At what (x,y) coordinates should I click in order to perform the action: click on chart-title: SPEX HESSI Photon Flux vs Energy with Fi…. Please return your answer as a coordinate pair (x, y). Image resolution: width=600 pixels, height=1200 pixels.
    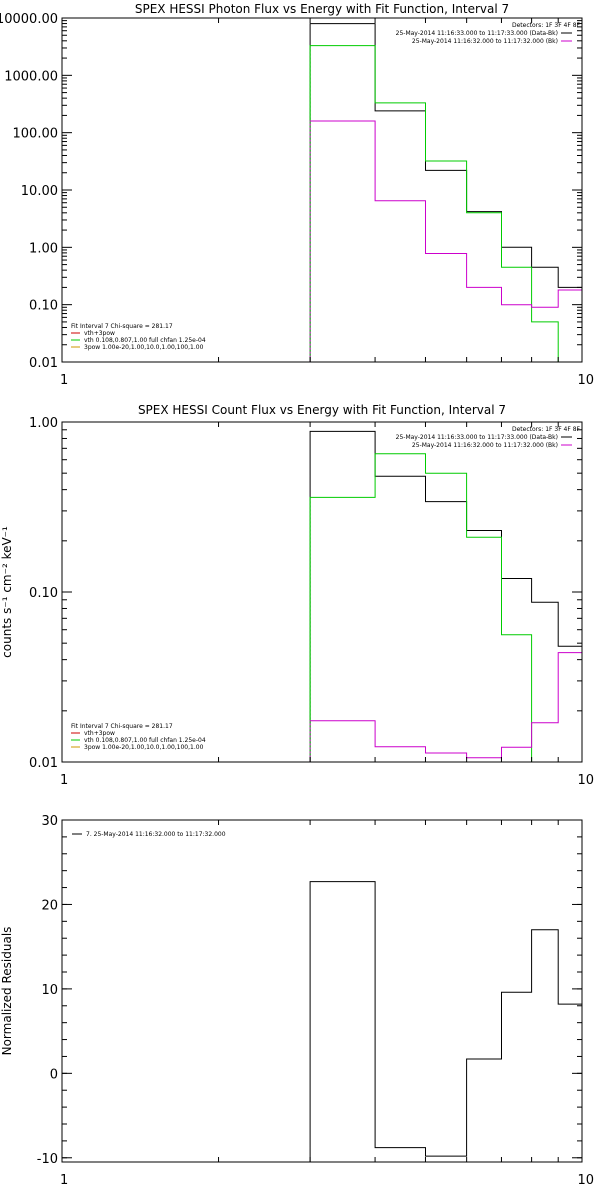
    Looking at the image, I should click on (322, 9).